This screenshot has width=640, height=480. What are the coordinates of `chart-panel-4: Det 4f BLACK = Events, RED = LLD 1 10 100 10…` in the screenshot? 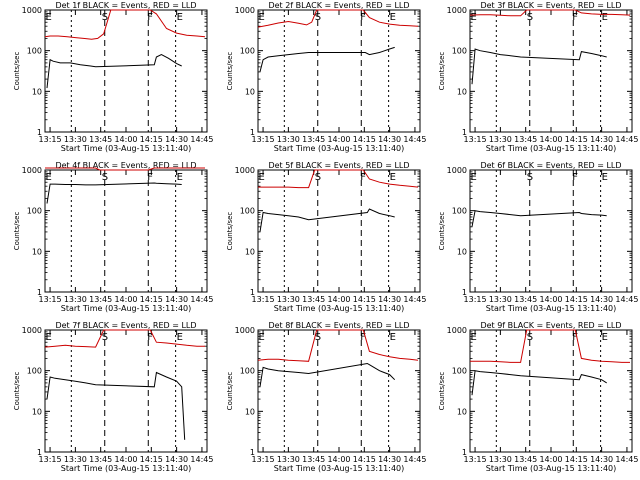 It's located at (113, 237).